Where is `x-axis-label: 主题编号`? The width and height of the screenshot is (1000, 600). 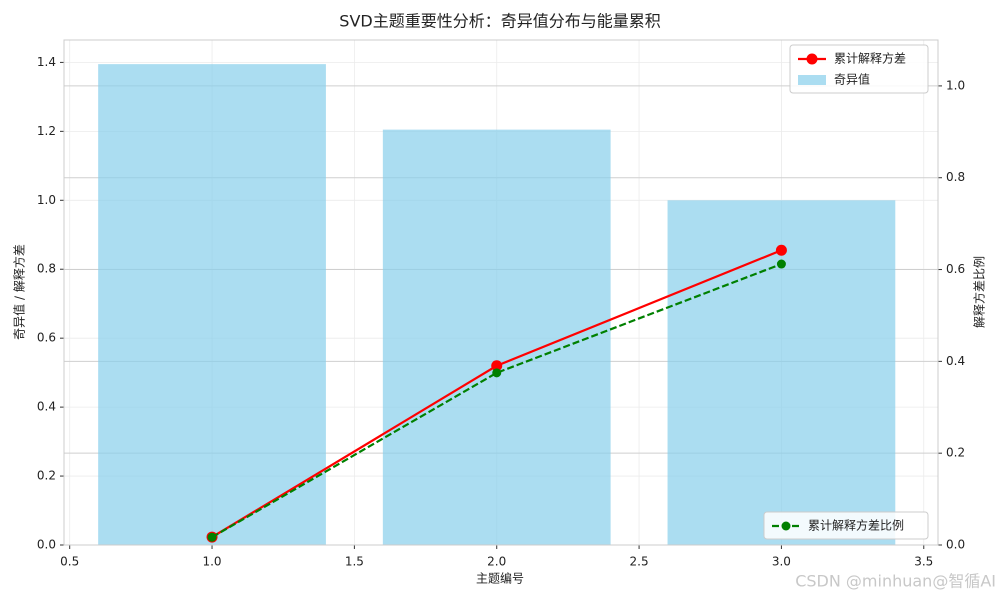 x-axis-label: 主题编号 is located at coordinates (500, 578).